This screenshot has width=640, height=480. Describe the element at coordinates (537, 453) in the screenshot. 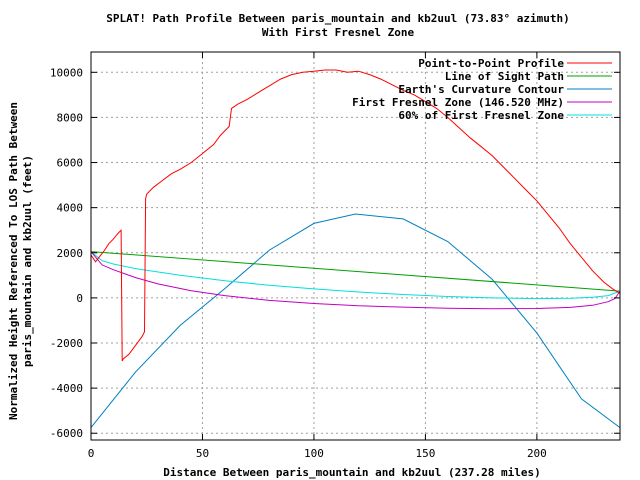

I see `x-tick-label: 200` at that location.